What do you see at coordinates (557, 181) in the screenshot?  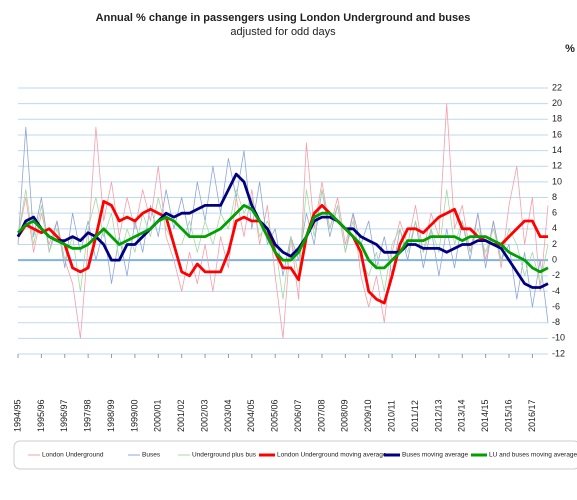 I see `y-tick-label: 10` at bounding box center [557, 181].